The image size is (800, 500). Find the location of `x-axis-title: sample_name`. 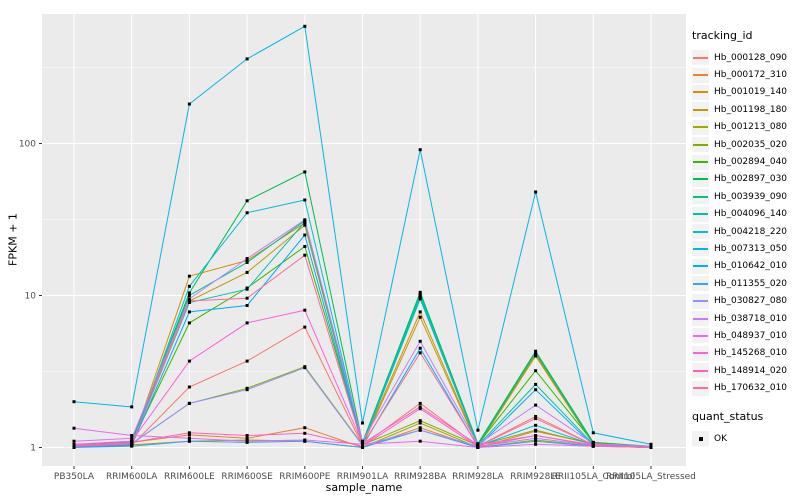

x-axis-title: sample_name is located at coordinates (364, 487).